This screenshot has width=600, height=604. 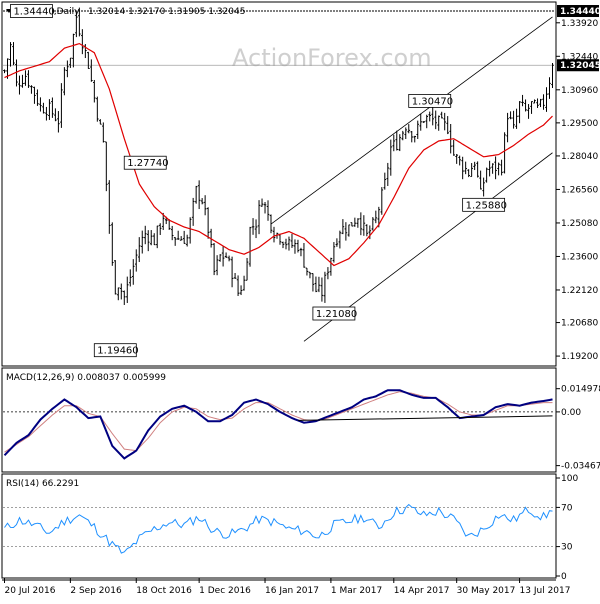 I want to click on price-right-boxes: 1.34440 1.32045, so click(x=578, y=38).